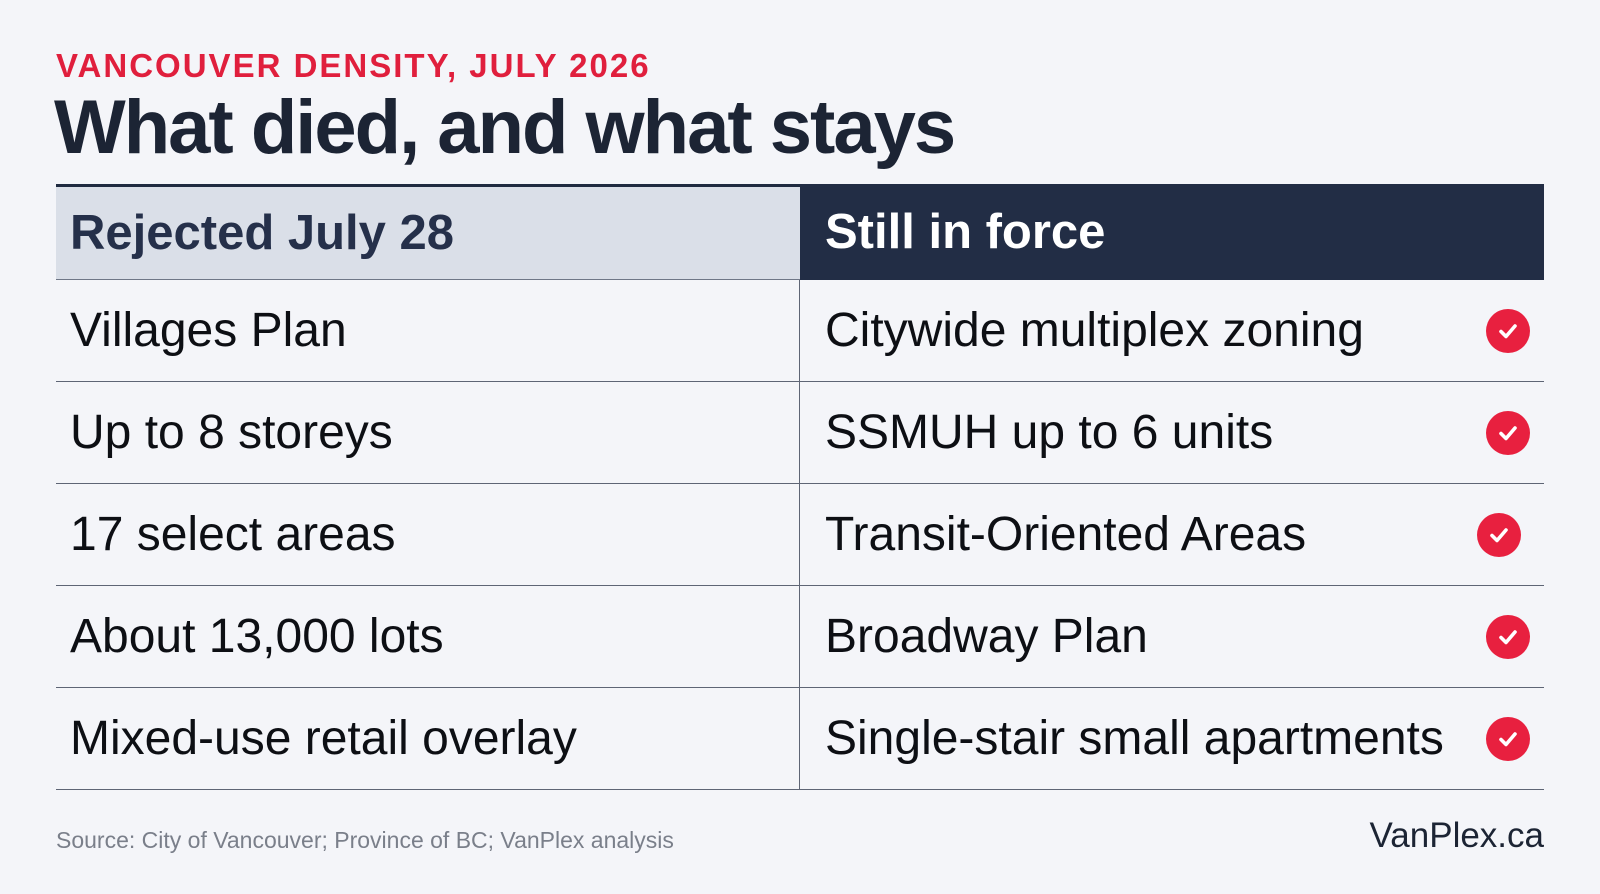 The height and width of the screenshot is (894, 1600). I want to click on rejected-item: Up to 8 storeys, so click(428, 432).